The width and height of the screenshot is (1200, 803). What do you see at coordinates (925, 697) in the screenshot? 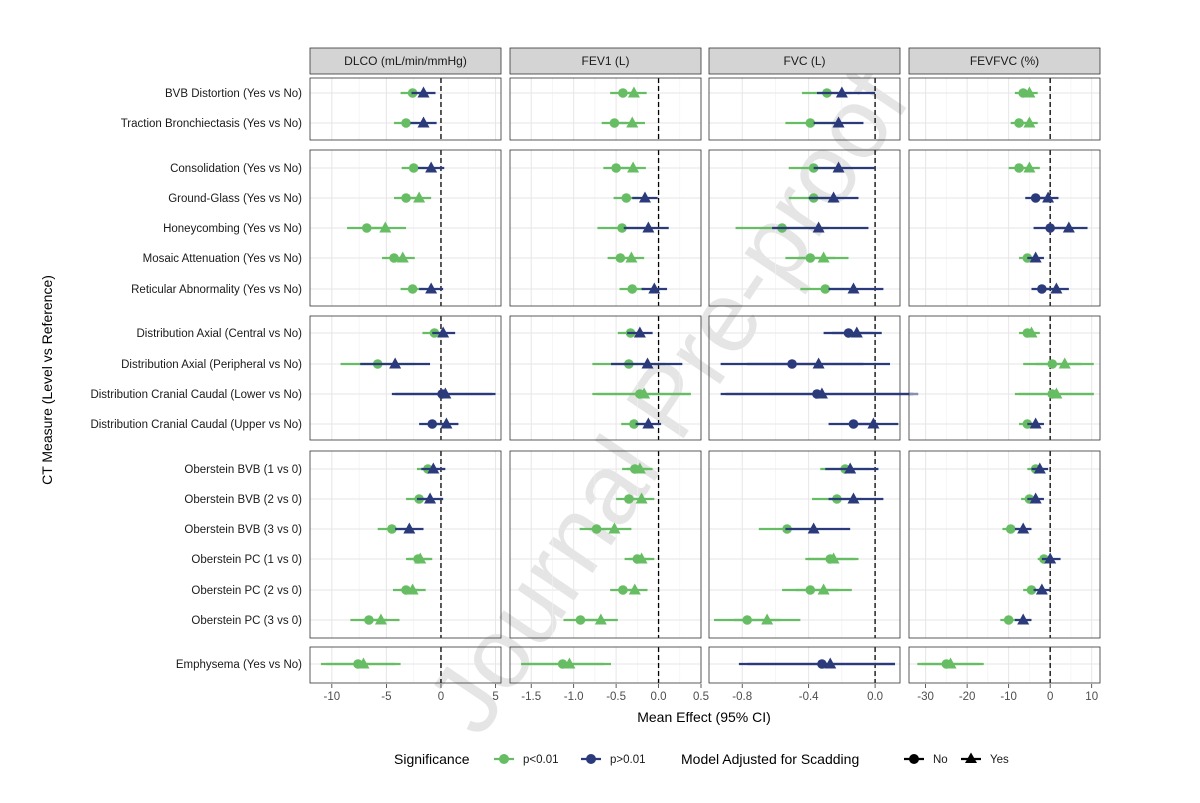
I see `x-tick-label: -30` at bounding box center [925, 697].